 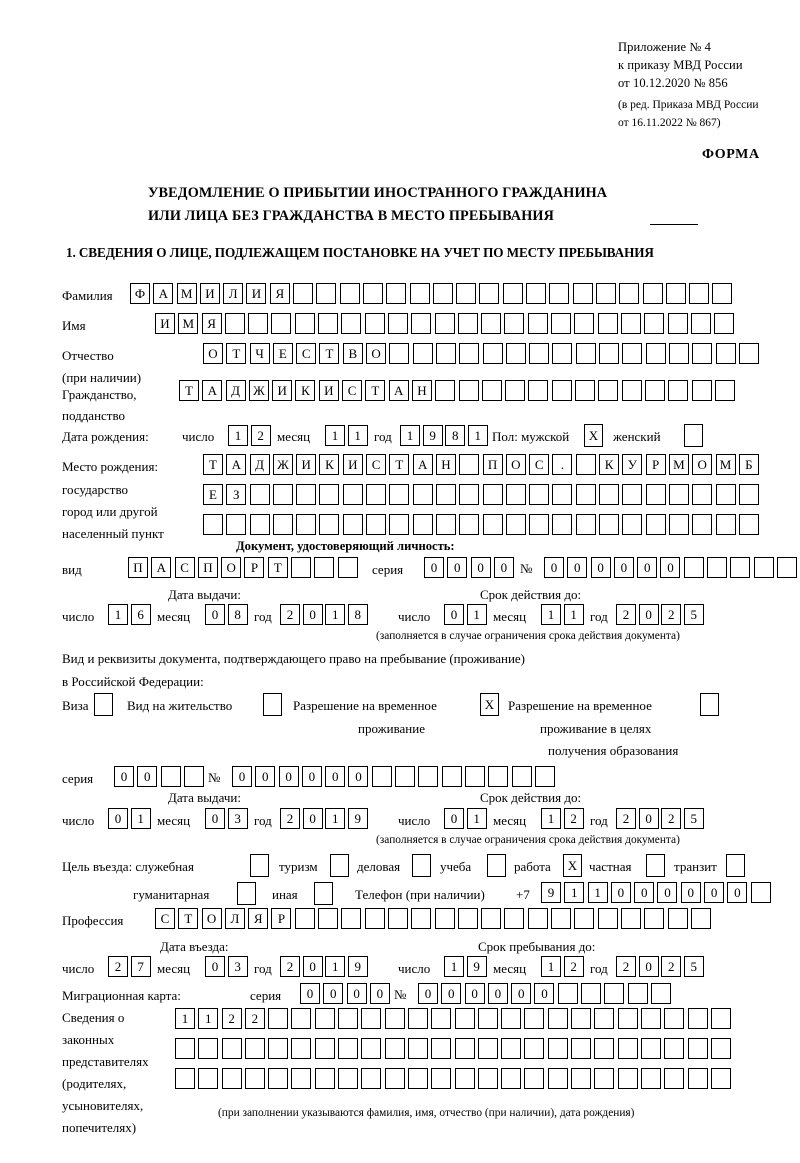 I want to click on checkbox-purpose-humanitarian, so click(x=246, y=893).